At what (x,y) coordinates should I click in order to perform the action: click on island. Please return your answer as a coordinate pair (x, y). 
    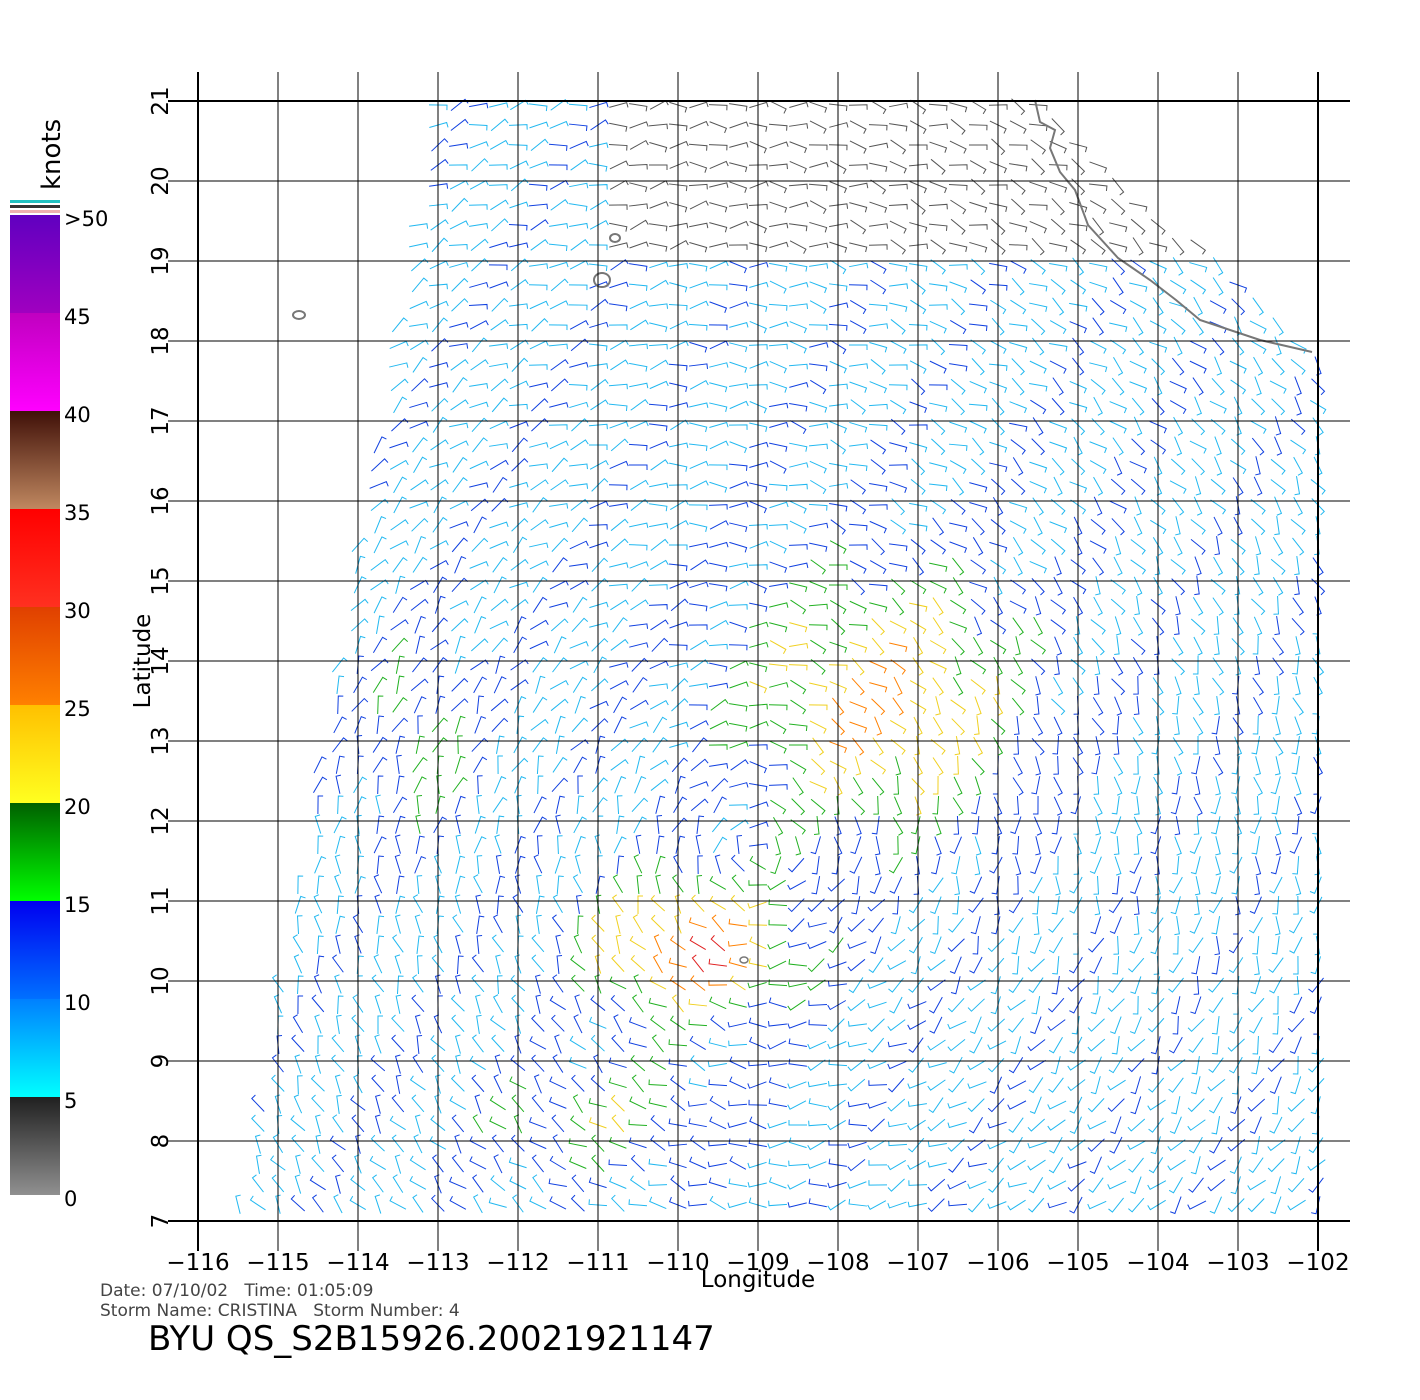
    Looking at the image, I should click on (602, 280).